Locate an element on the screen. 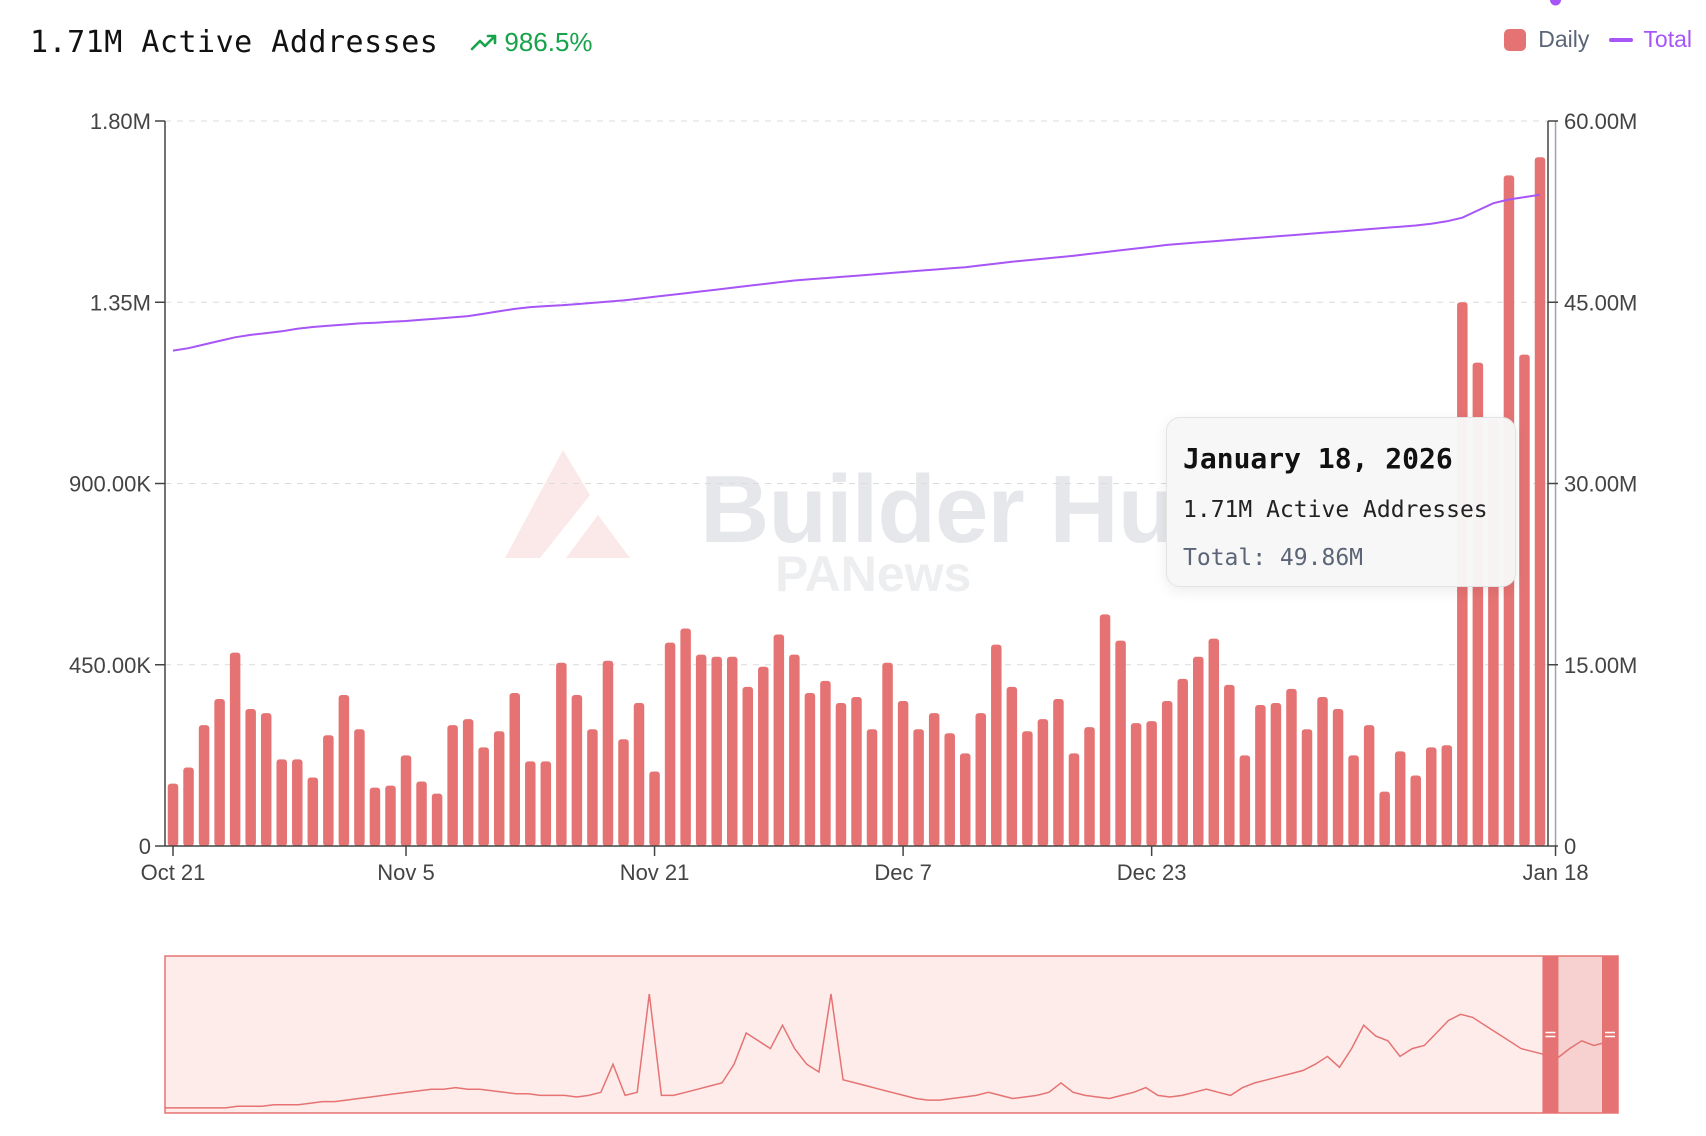 The image size is (1706, 1136). x-tick-label: Nov 21 is located at coordinates (655, 872).